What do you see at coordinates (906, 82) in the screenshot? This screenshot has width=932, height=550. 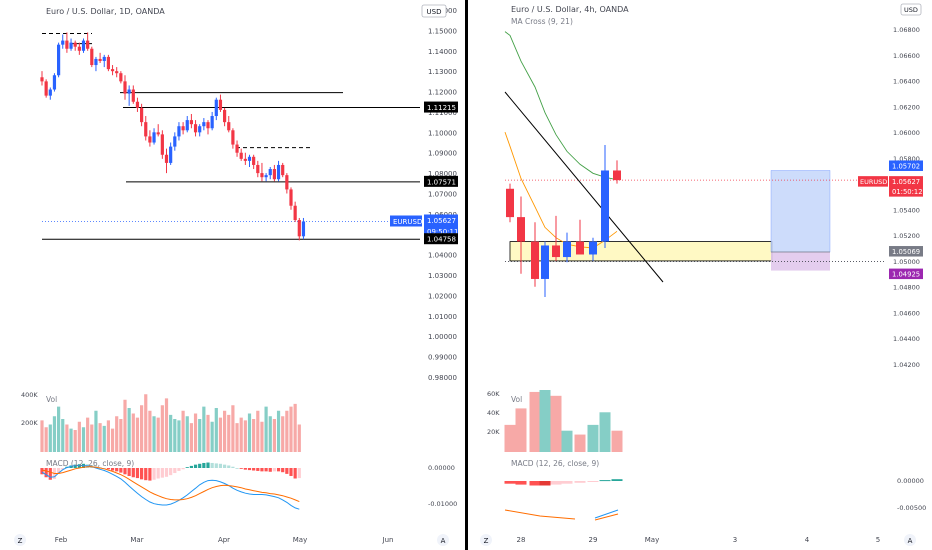 I see `price-tick-label: 1.06400` at bounding box center [906, 82].